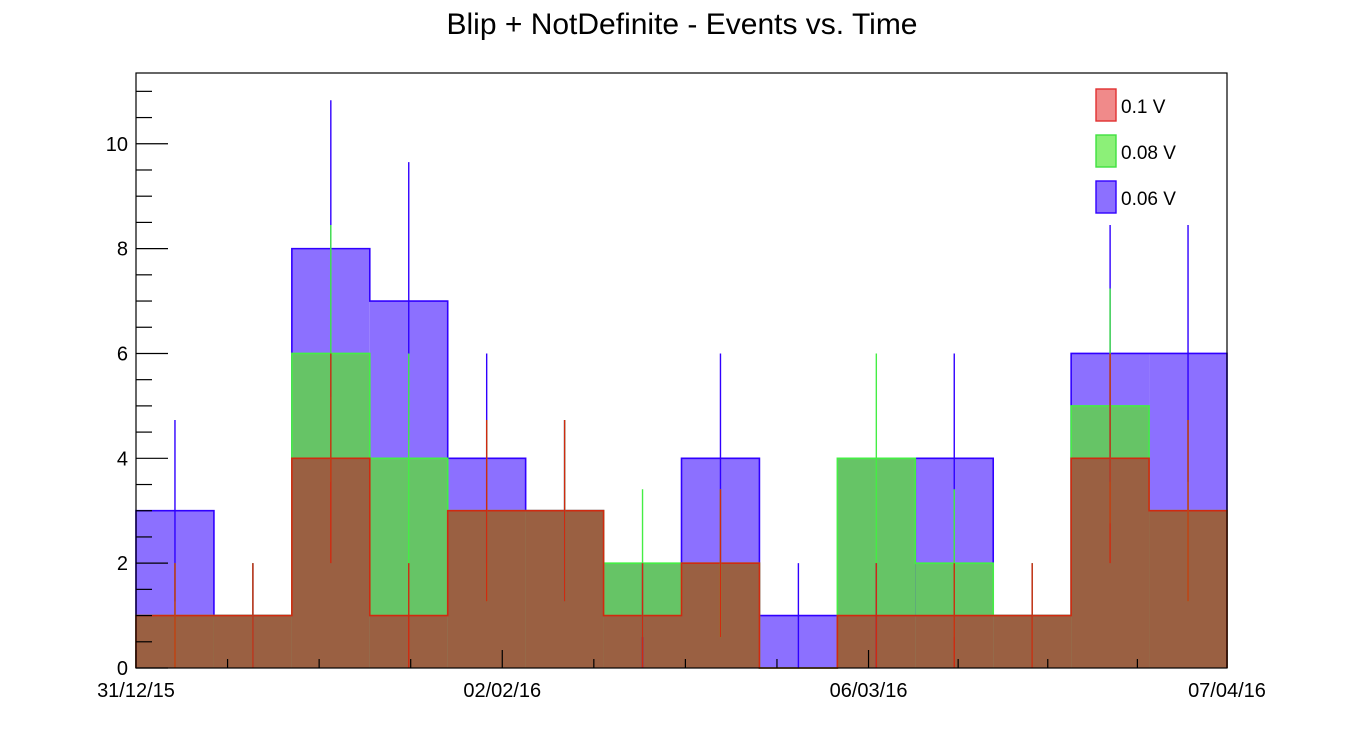 The image size is (1364, 743). What do you see at coordinates (1148, 199) in the screenshot?
I see `legend-label-2: 0.06 V` at bounding box center [1148, 199].